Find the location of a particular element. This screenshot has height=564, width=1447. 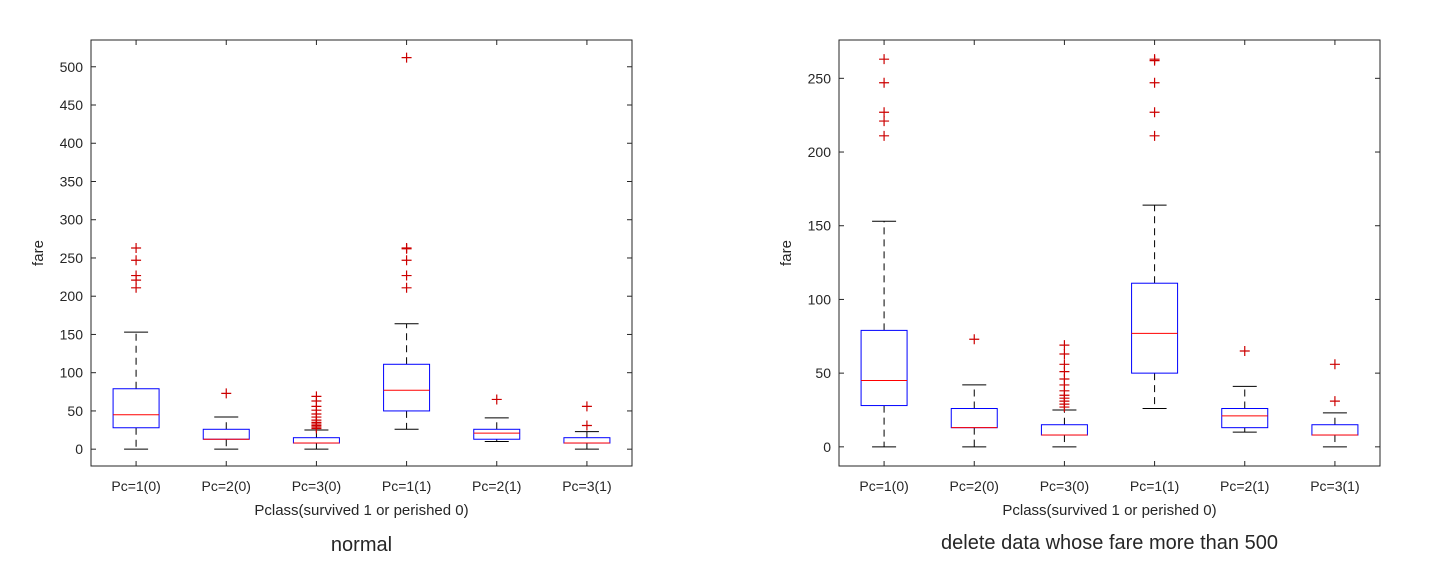

y-tick-label: 300 is located at coordinates (72, 220).